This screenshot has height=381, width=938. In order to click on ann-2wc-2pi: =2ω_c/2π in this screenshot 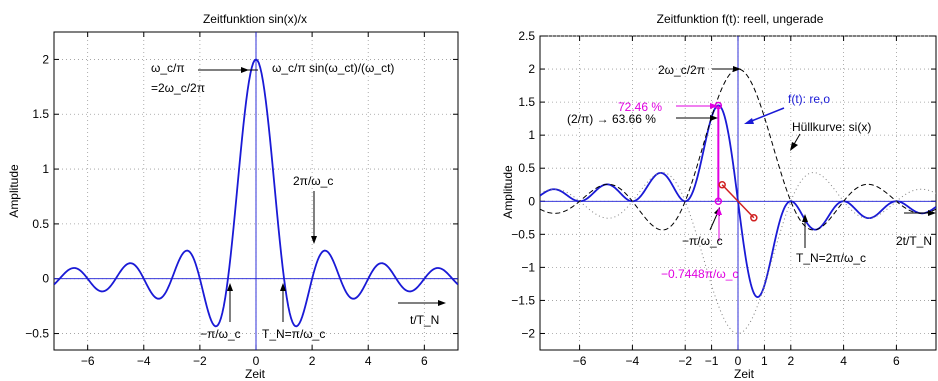, I will do `click(178, 88)`.